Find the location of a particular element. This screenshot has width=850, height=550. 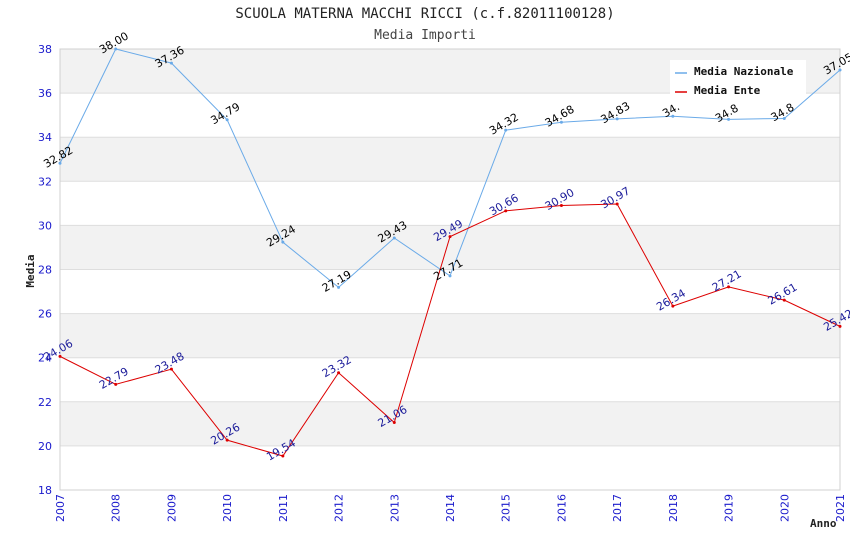

x-tick-label: 2016 is located at coordinates (561, 508).